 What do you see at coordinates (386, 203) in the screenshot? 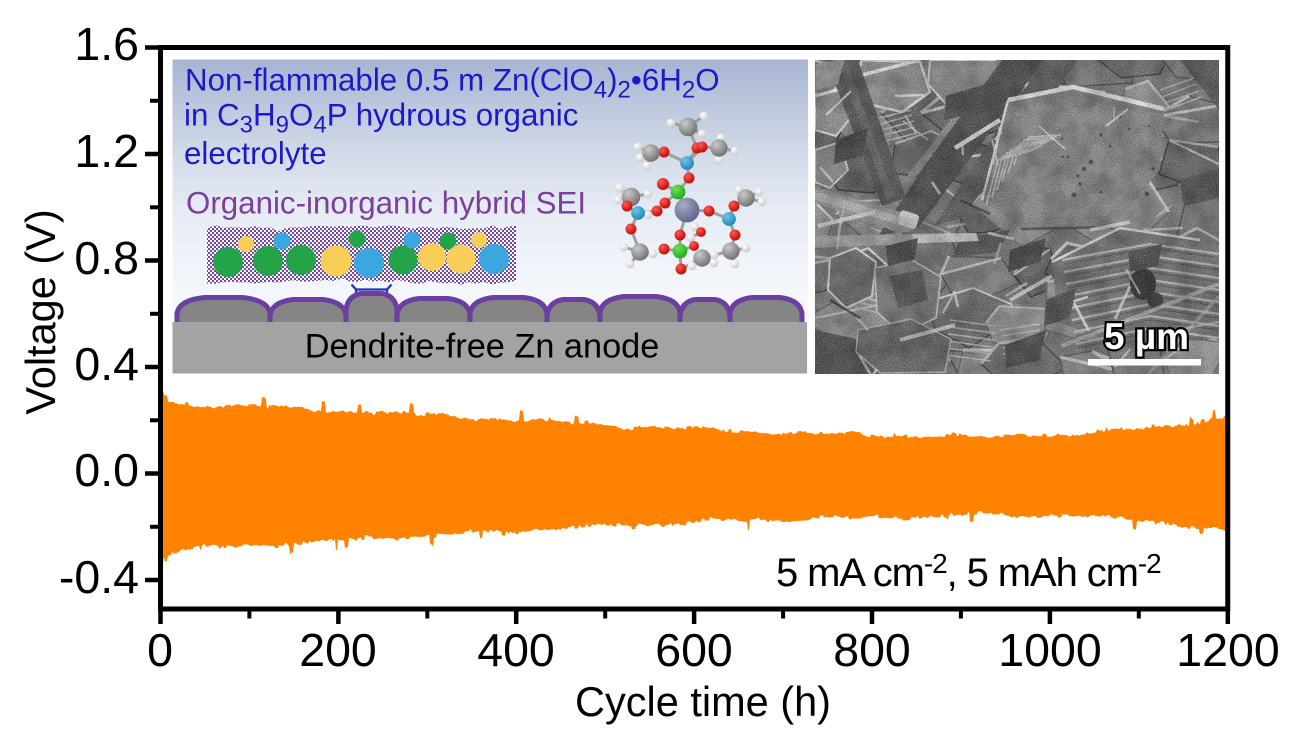
I see `svg-text: Organic-inorganic hybrid SEI` at bounding box center [386, 203].